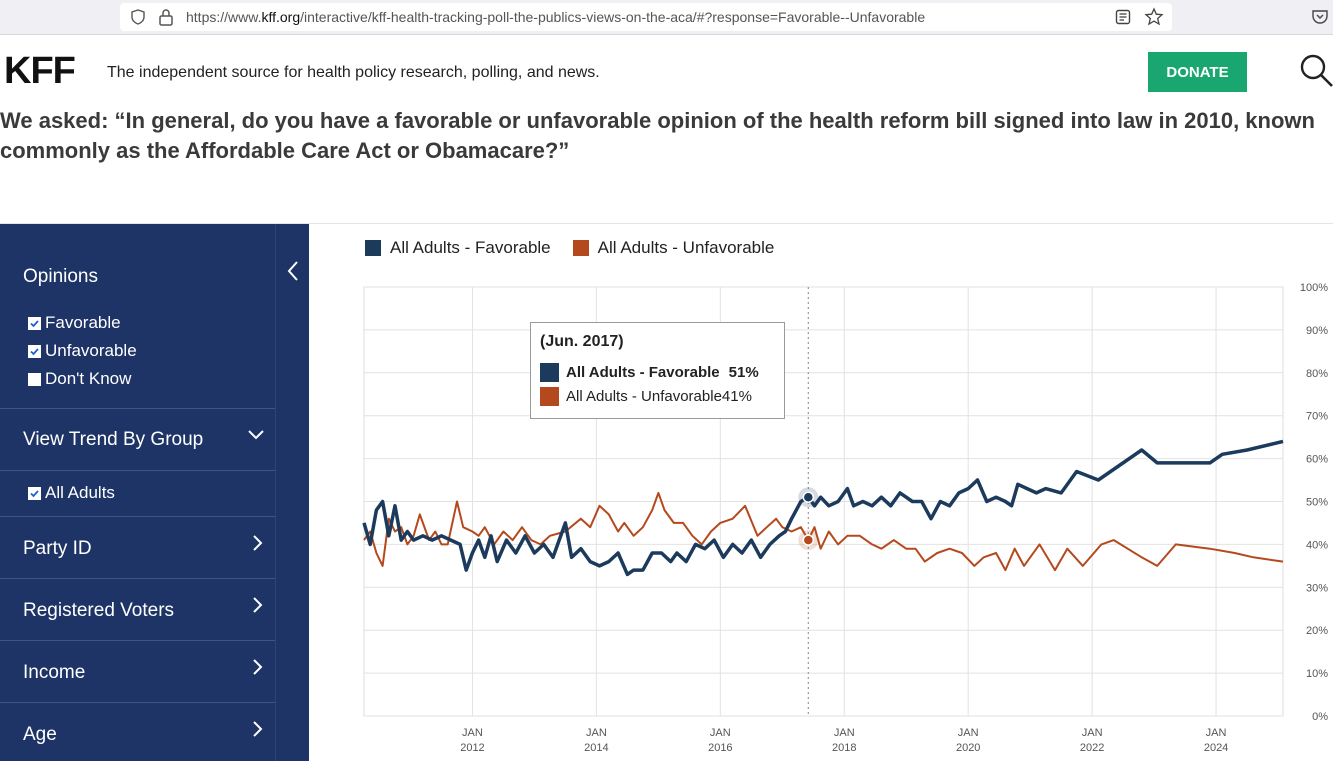  I want to click on reader-view-icon, so click(1123, 17).